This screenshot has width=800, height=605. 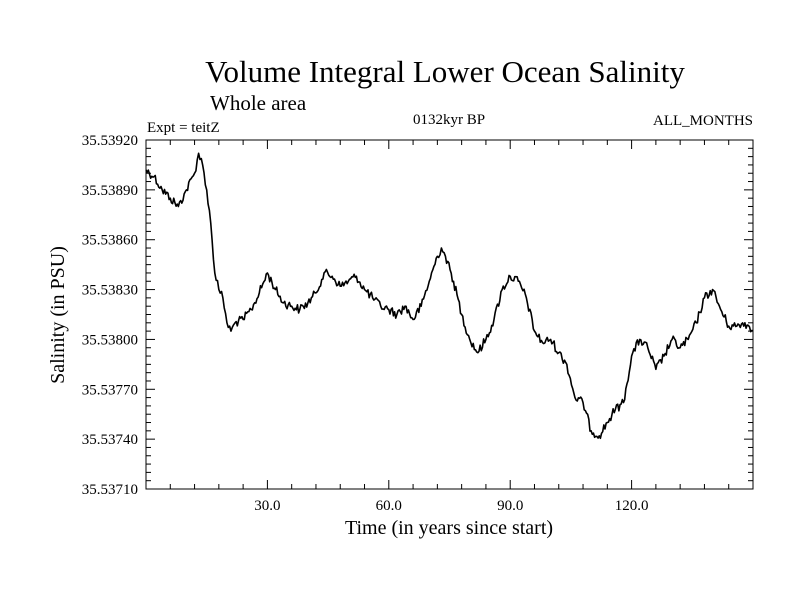 I want to click on period-annotation: 0132kyr BP, so click(x=449, y=120).